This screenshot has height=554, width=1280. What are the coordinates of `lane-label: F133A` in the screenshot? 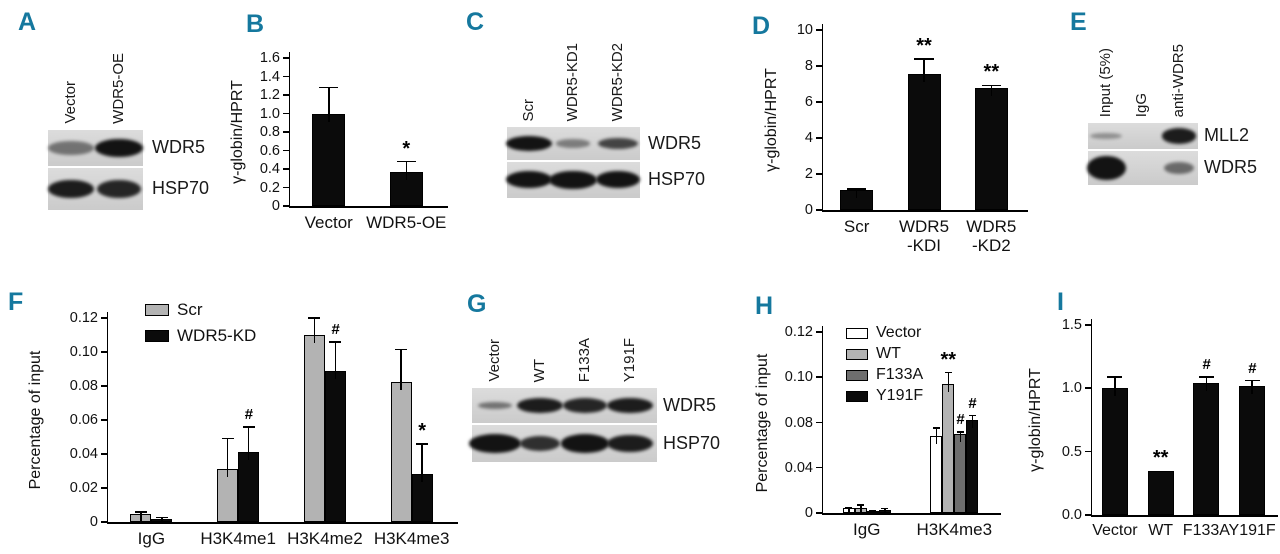 It's located at (584, 359).